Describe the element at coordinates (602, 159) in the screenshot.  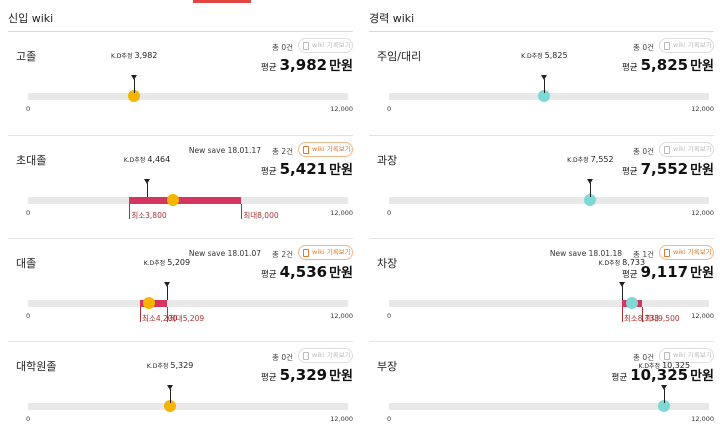
I see `kd-estimate-value: 7,552` at that location.